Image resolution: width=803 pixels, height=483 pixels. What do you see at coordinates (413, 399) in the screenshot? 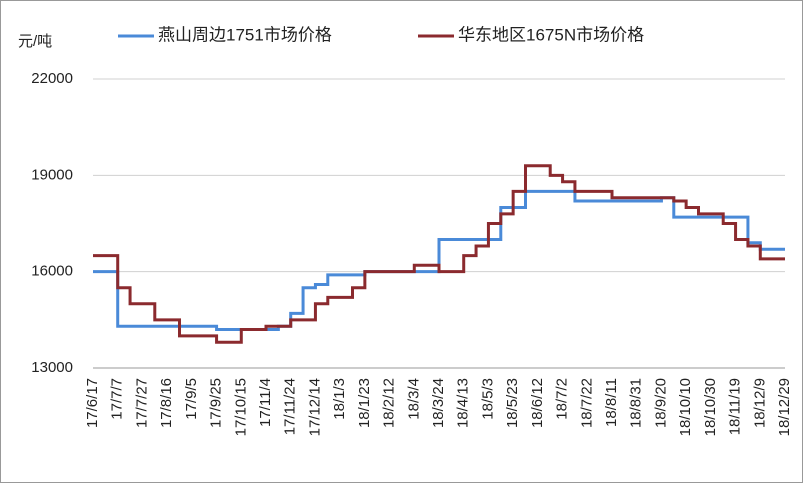
I see `x-tick-label: 18/3/4` at bounding box center [413, 399].